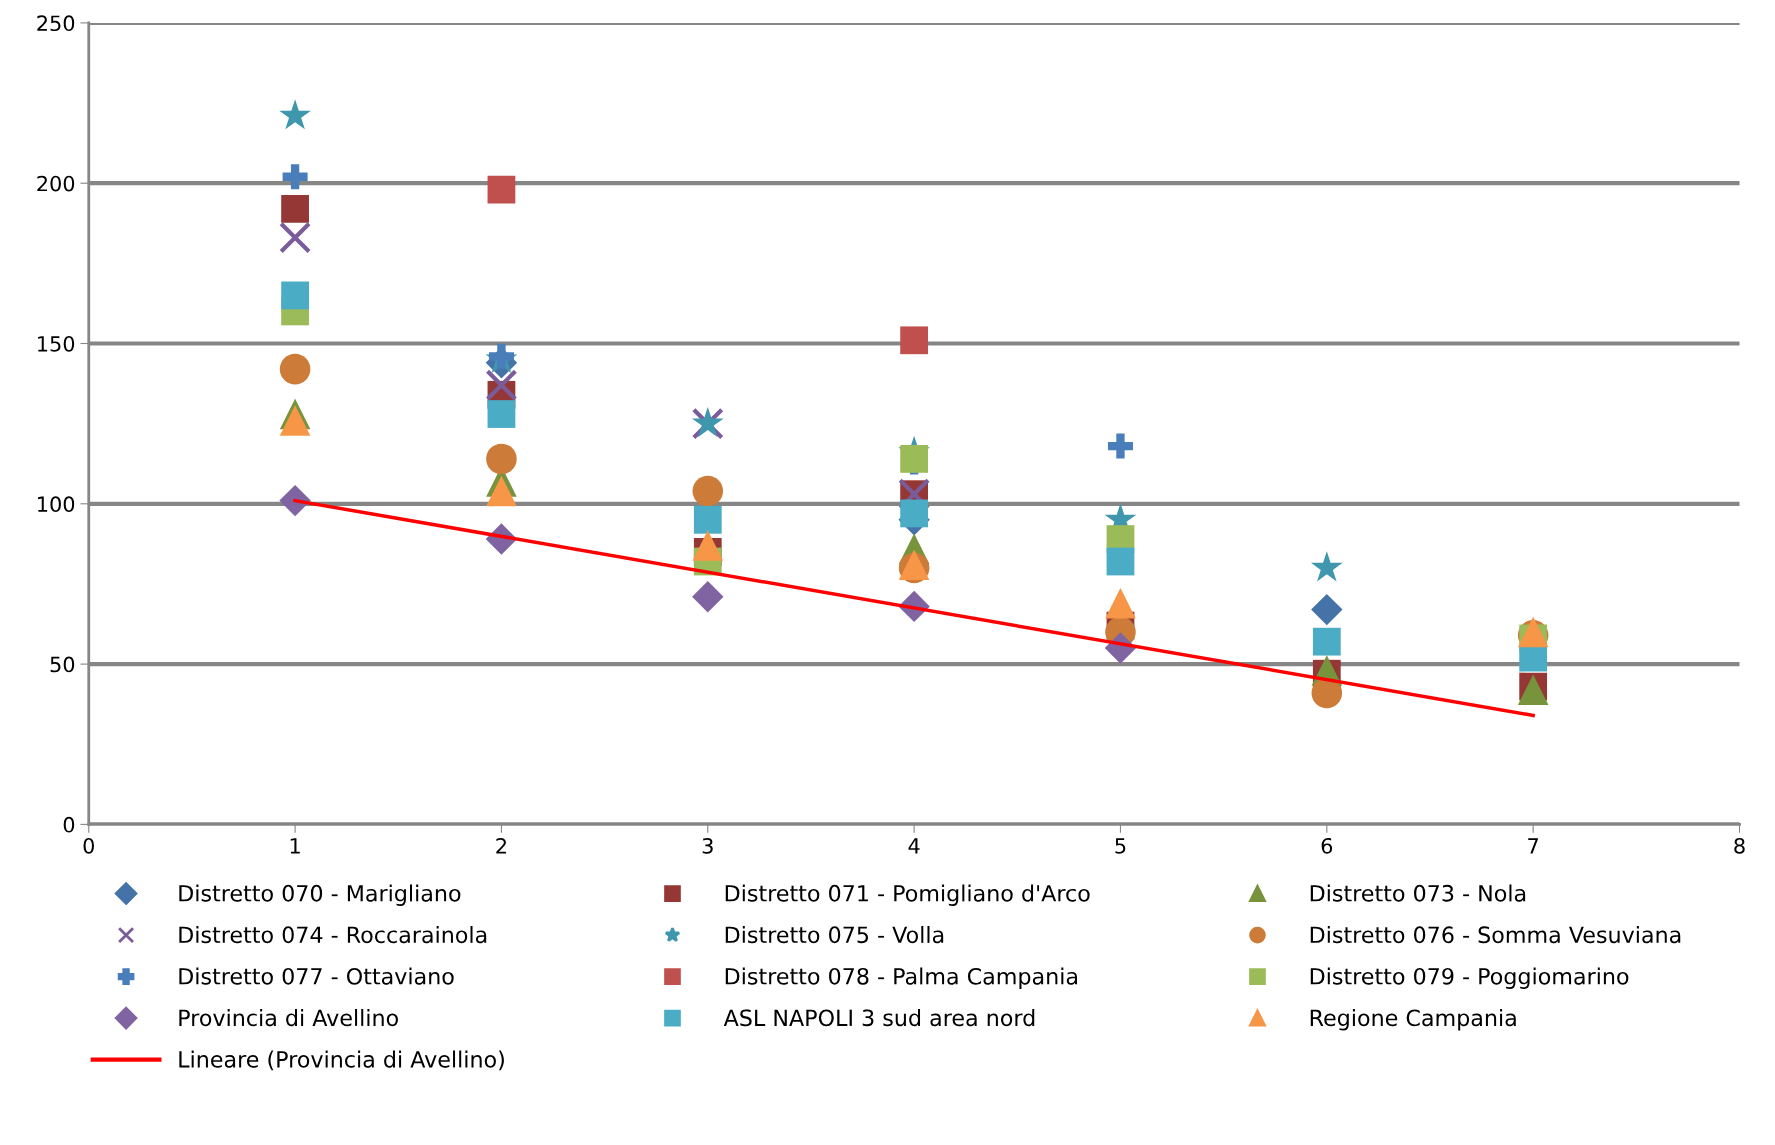  I want to click on legend-label: Distretto 076 - Somma Vesuviana, so click(1495, 934).